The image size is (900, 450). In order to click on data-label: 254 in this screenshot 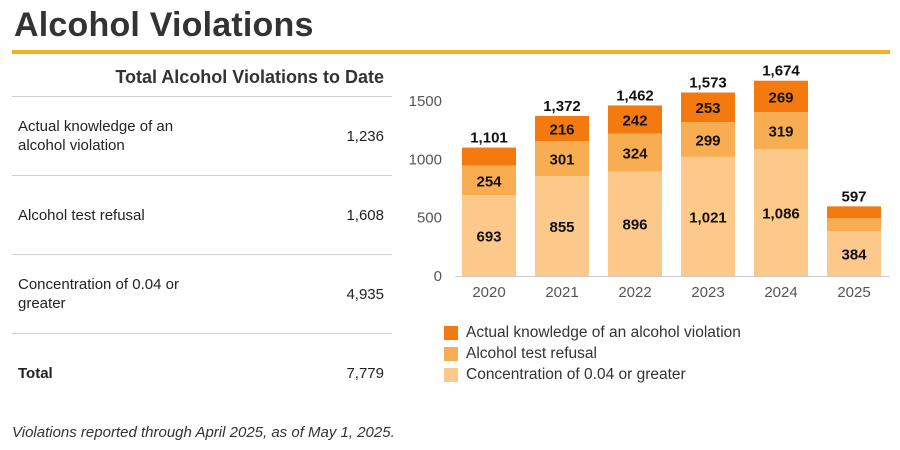, I will do `click(489, 181)`.